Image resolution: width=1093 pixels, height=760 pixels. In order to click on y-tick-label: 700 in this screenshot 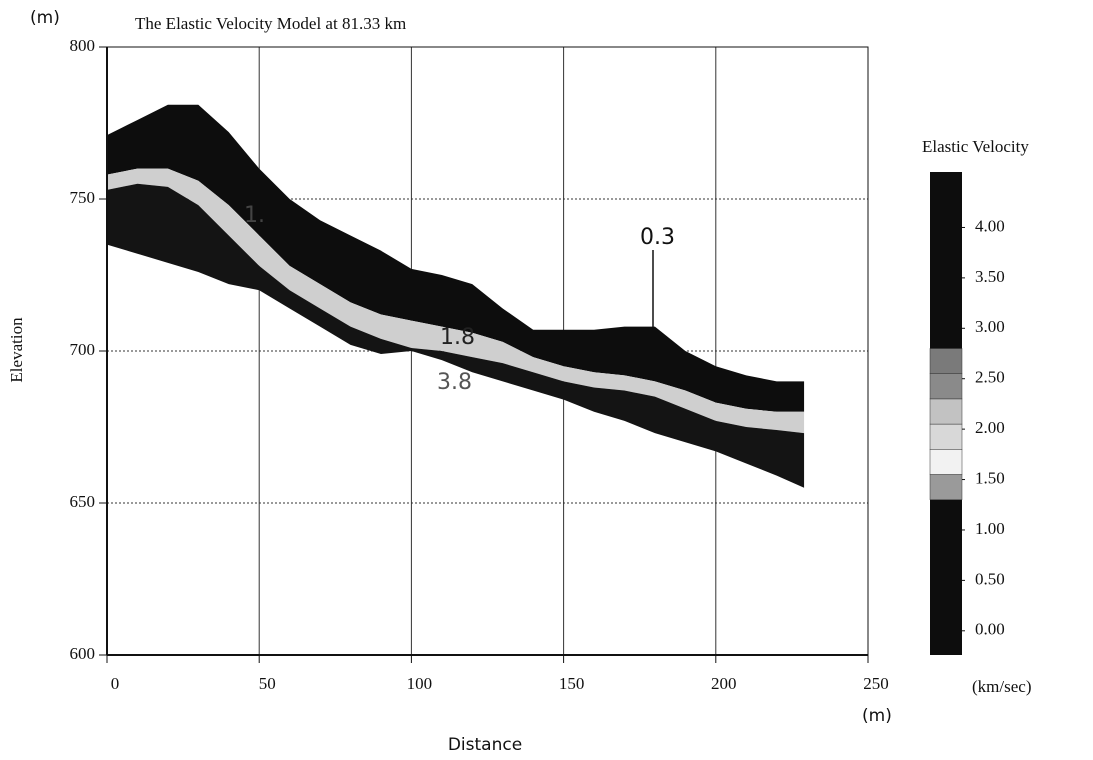, I will do `click(83, 349)`.